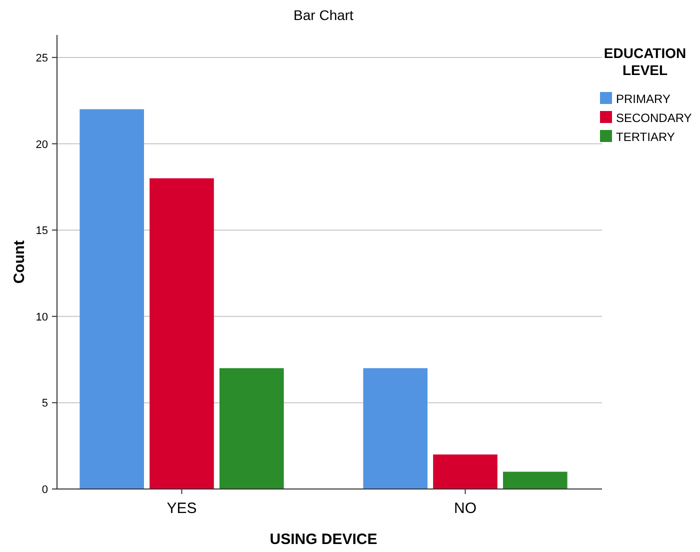  I want to click on x-tick-label: YES, so click(181, 508).